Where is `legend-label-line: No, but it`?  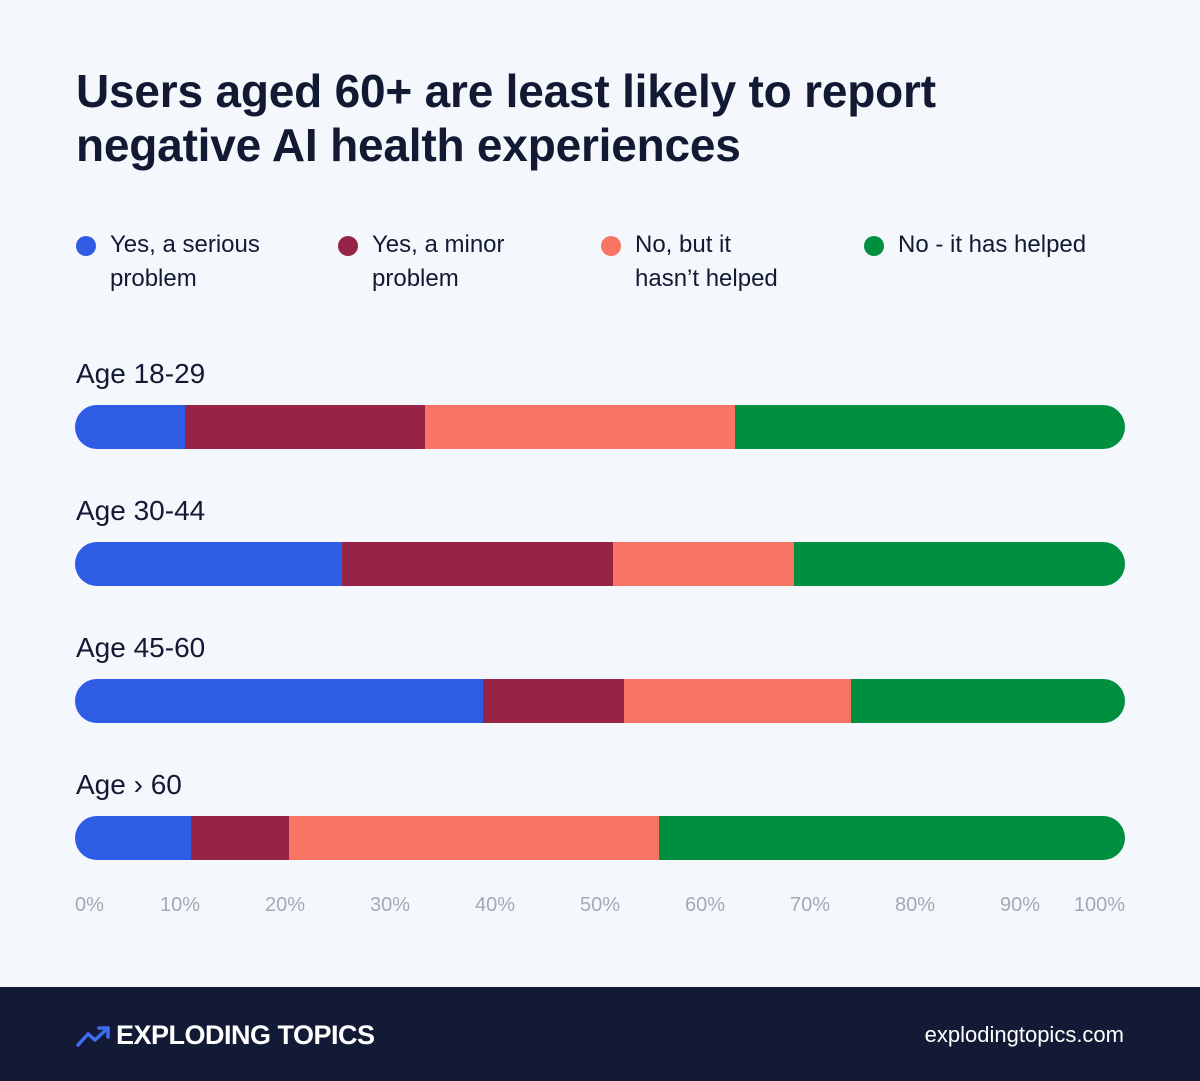 legend-label-line: No, but it is located at coordinates (683, 244).